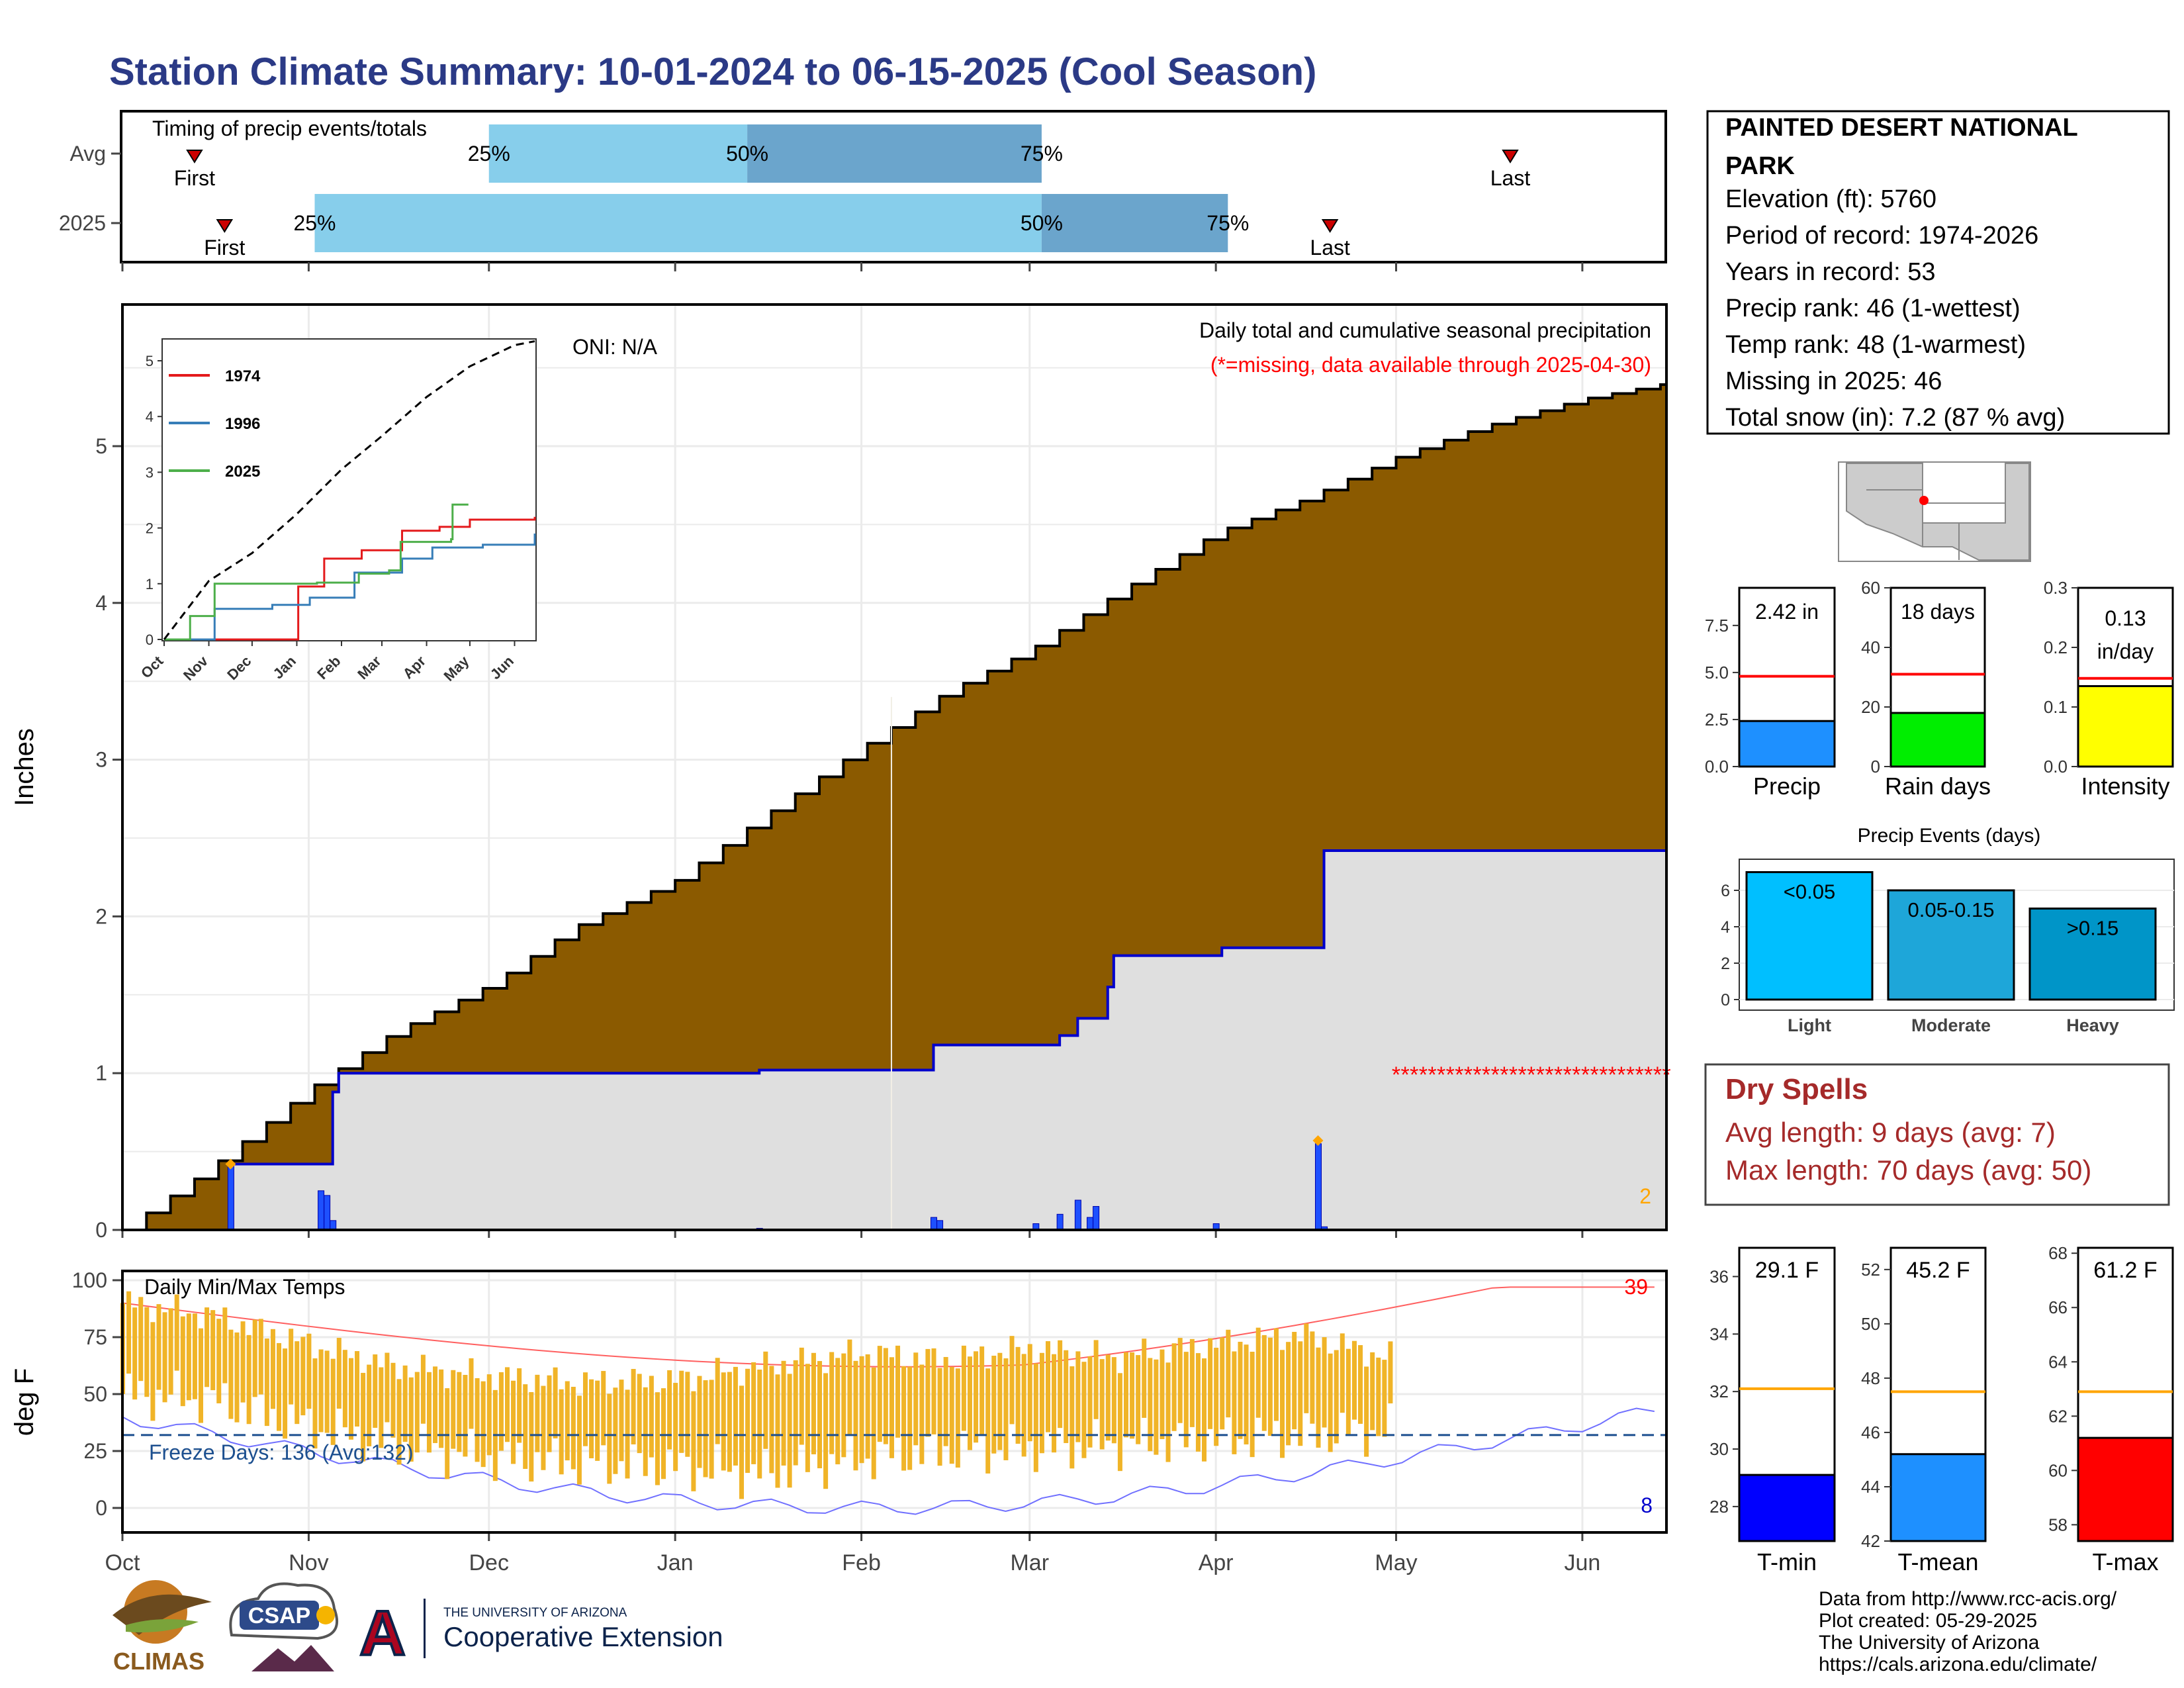  I want to click on summary-value-unit: in/day, so click(2125, 651).